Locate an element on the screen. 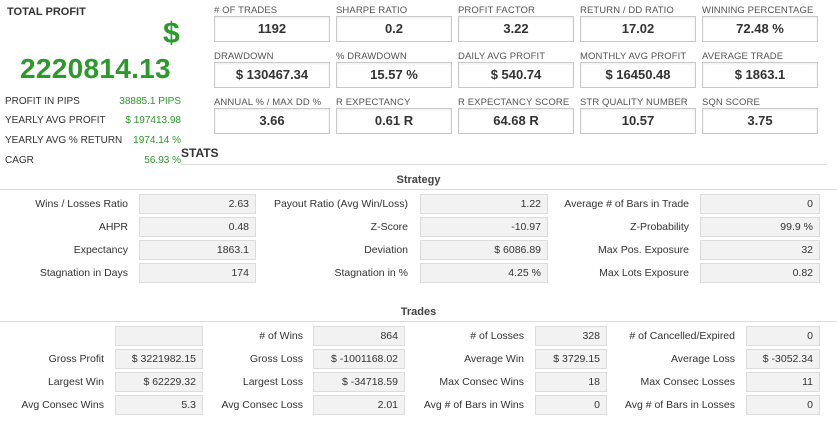 Image resolution: width=837 pixels, height=421 pixels. trade-label: # of Cancelled/Expired is located at coordinates (682, 336).